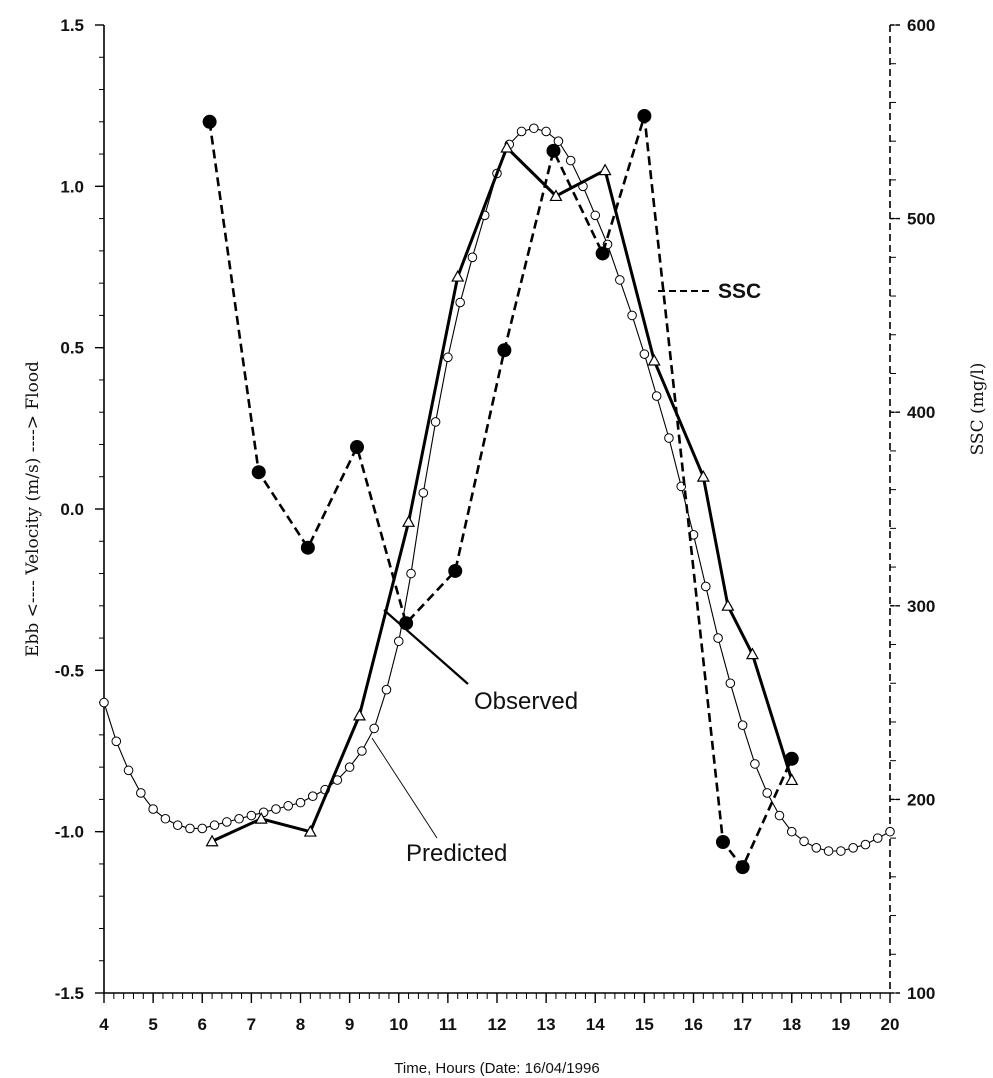 The height and width of the screenshot is (1078, 993). Describe the element at coordinates (526, 701) in the screenshot. I see `observed-label: Observed` at that location.